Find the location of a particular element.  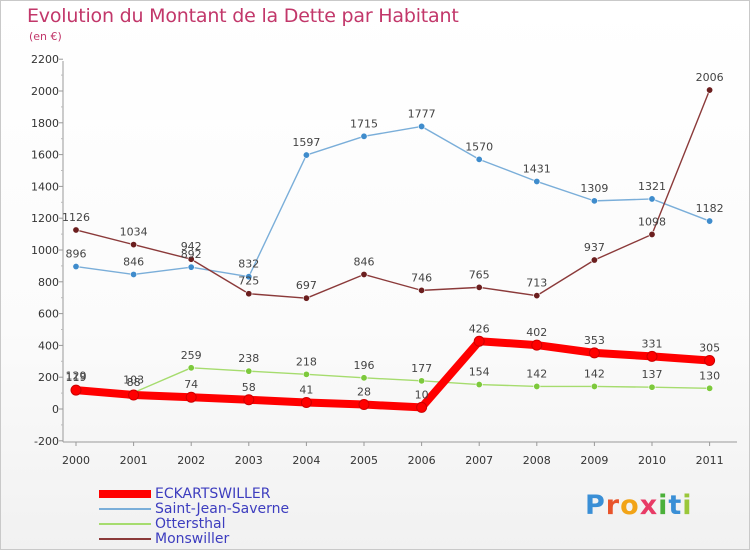

data-label: 1570 is located at coordinates (479, 146).